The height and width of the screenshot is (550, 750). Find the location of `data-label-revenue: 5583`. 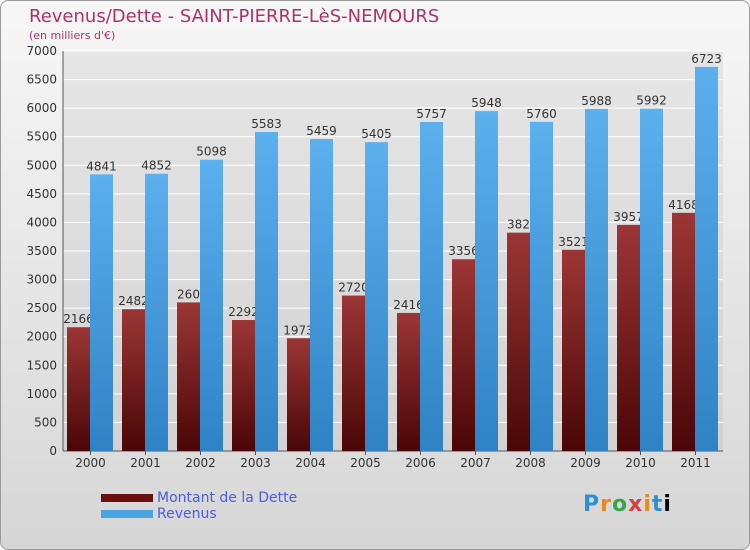

data-label-revenue: 5583 is located at coordinates (266, 124).